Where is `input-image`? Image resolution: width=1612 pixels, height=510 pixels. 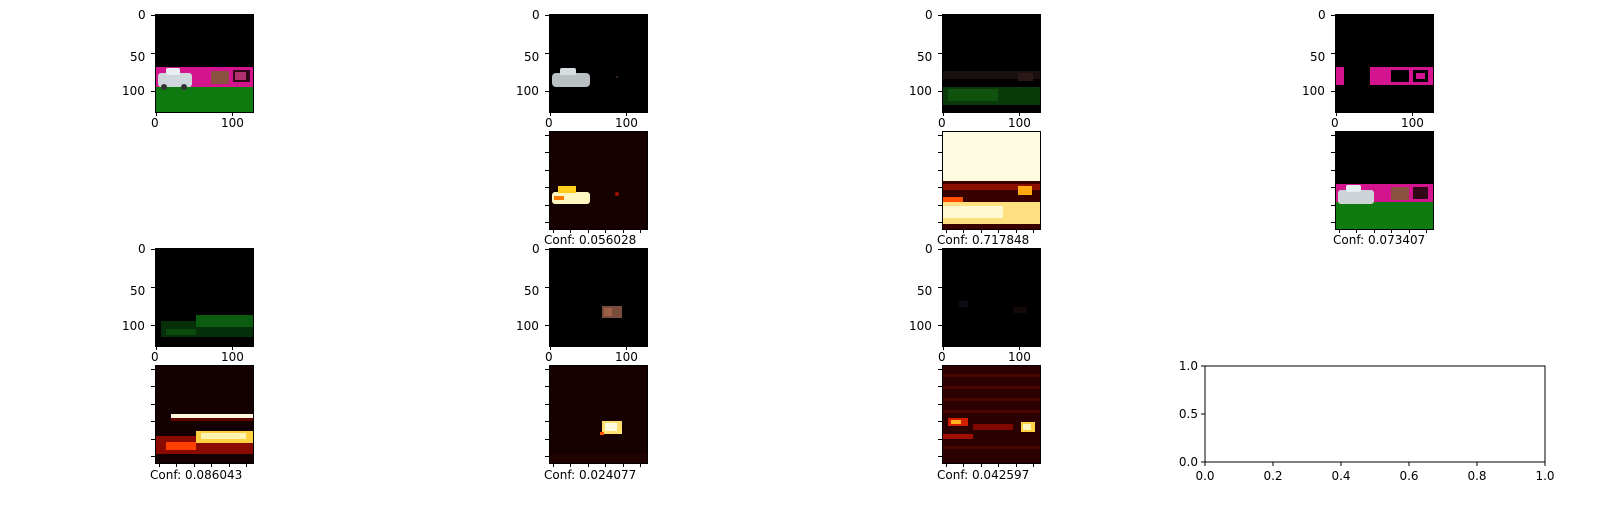 input-image is located at coordinates (204, 63).